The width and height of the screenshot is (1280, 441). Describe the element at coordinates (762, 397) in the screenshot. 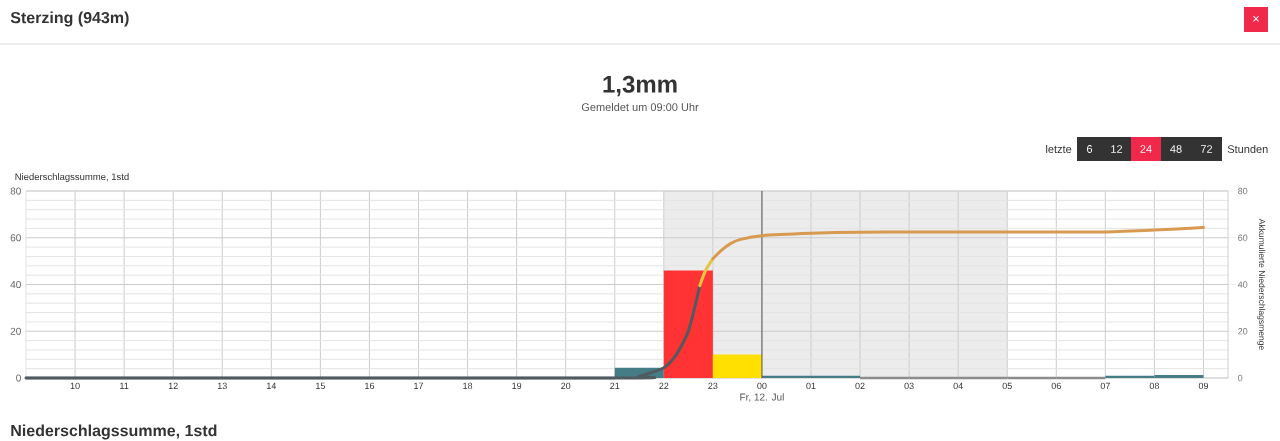

I see `ref-line-label: Fr, 12. Jul` at that location.